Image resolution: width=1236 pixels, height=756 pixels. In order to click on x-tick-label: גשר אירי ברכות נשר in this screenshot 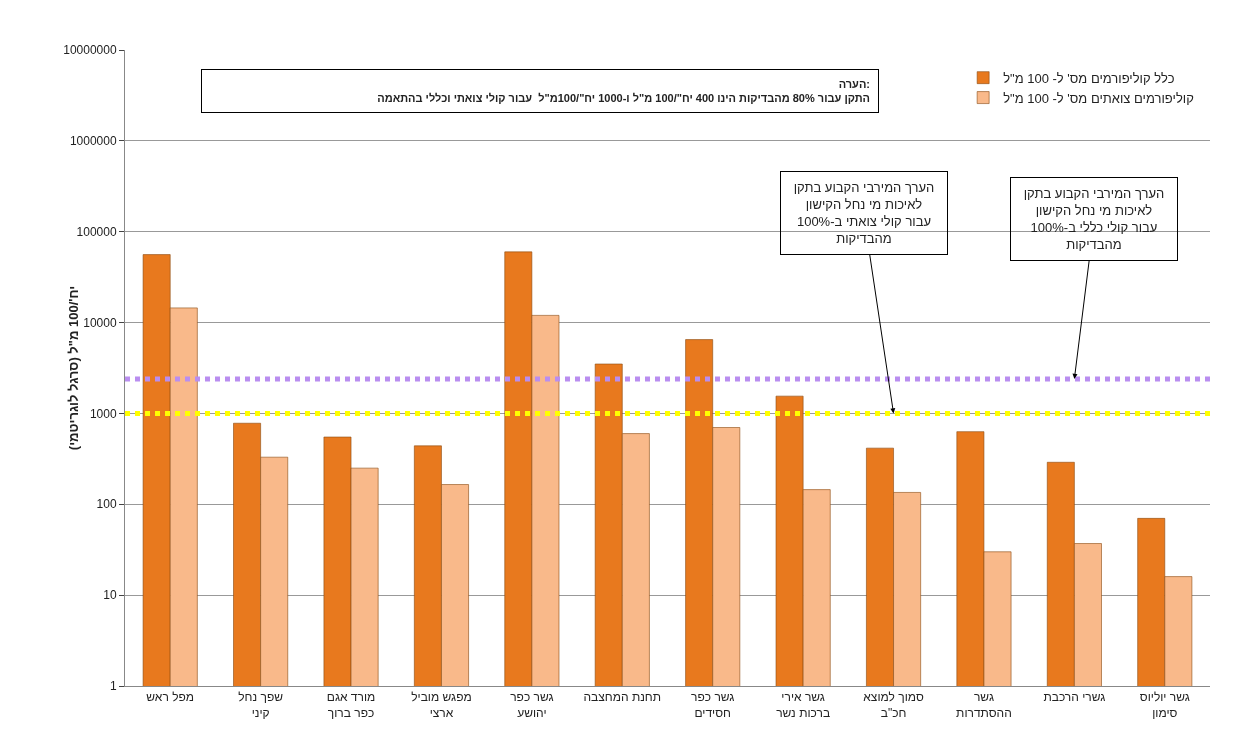, I will do `click(803, 705)`.